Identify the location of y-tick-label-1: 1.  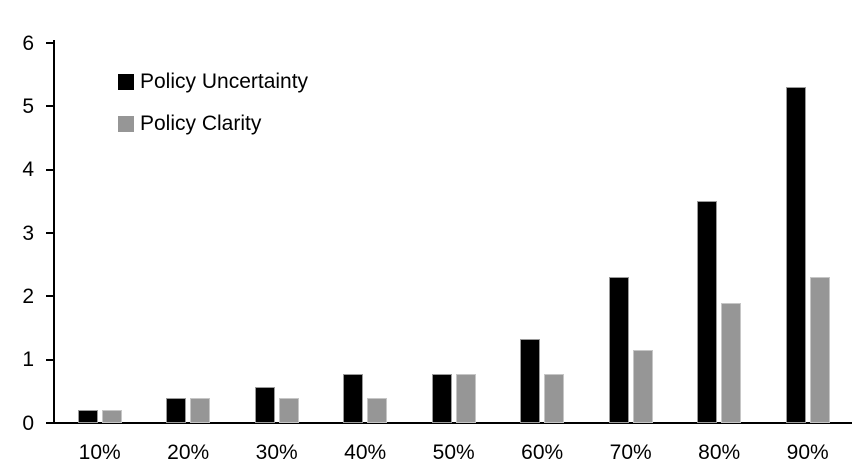
(28, 360).